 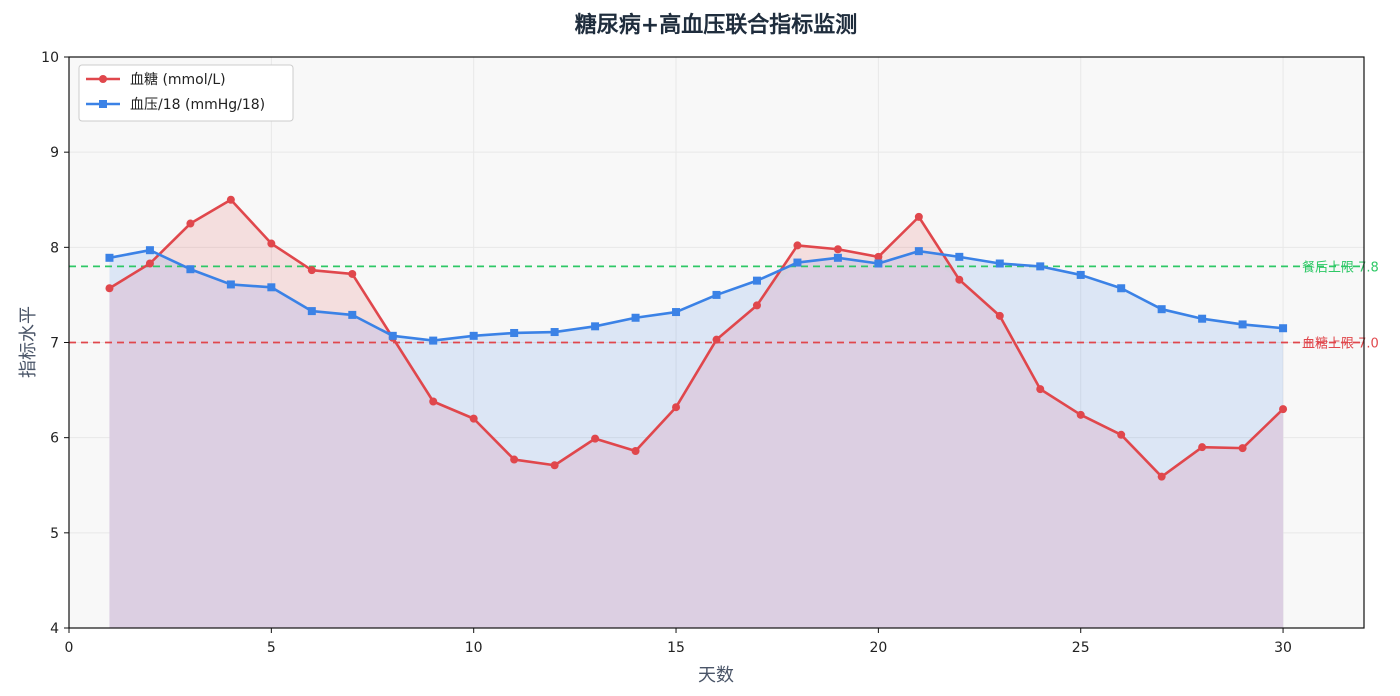 What do you see at coordinates (271, 648) in the screenshot?
I see `x-tick-label: 5` at bounding box center [271, 648].